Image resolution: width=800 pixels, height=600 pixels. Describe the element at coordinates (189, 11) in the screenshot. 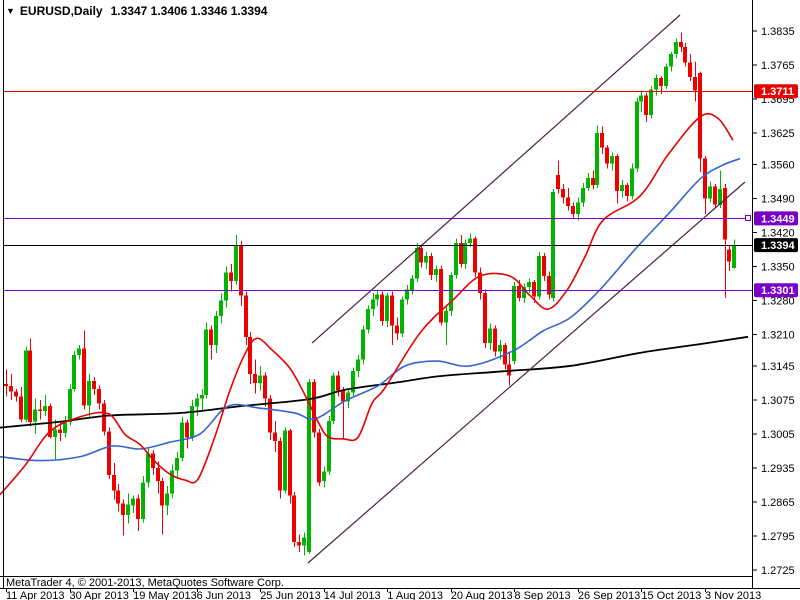

I see `chart-ohlc-values: 1.3347 1.3406 1.3346 1.3394` at that location.